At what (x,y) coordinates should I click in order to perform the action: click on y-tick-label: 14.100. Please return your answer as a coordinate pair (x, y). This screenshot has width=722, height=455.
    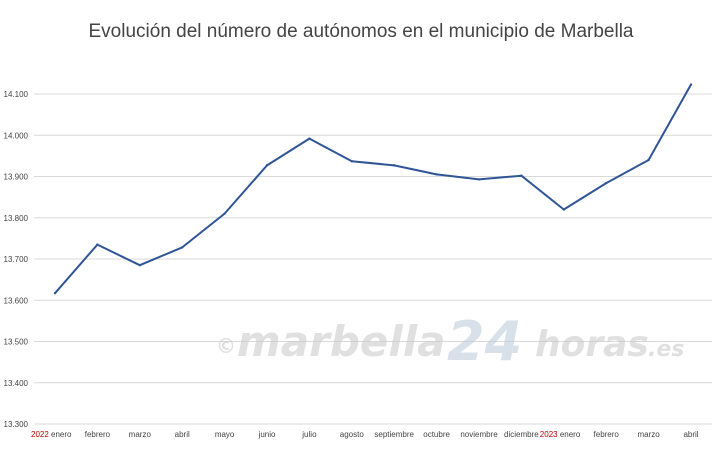
    Looking at the image, I should click on (16, 94).